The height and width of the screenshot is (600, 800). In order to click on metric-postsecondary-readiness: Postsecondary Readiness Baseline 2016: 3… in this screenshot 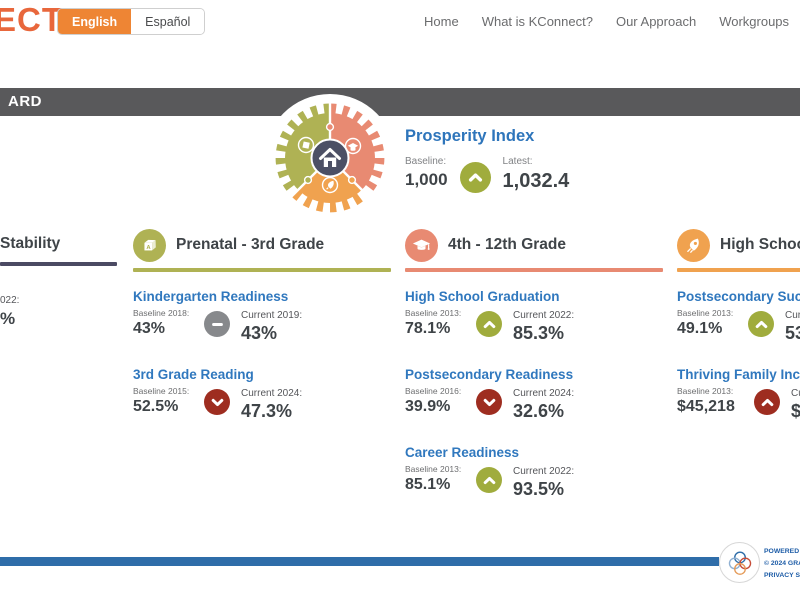, I will do `click(534, 394)`.